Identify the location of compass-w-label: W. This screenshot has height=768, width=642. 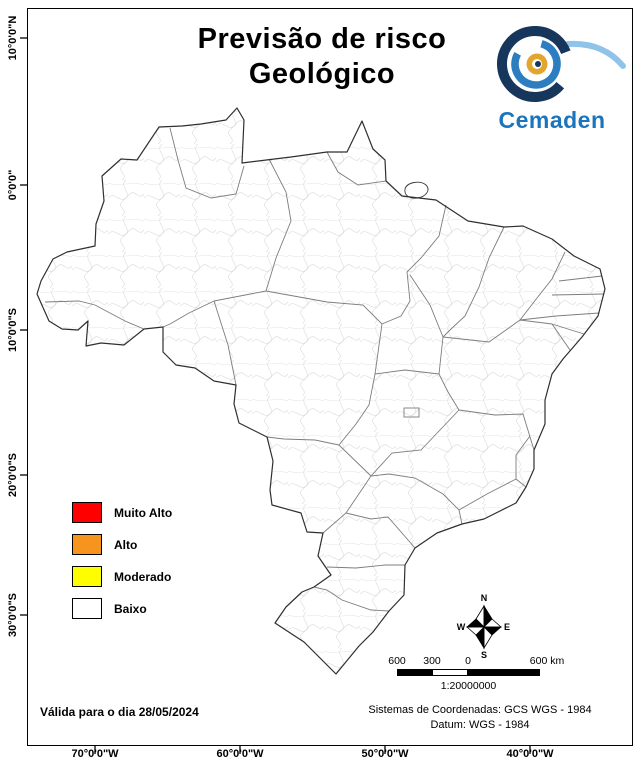
(461, 627).